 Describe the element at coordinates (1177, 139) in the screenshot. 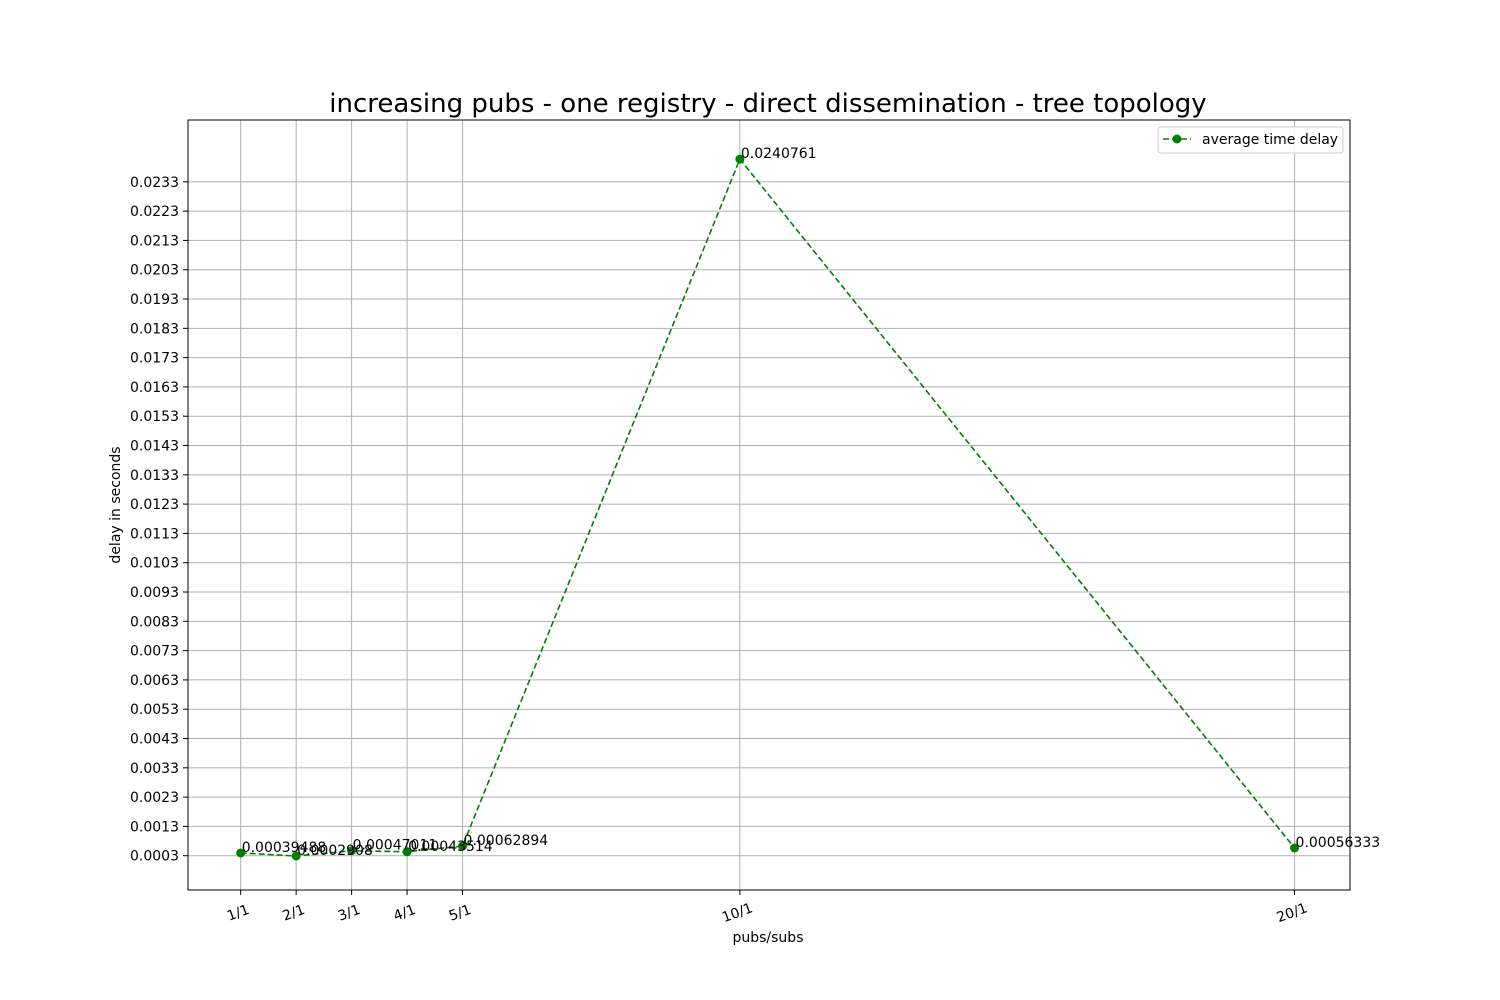

I see `legend-marker` at that location.